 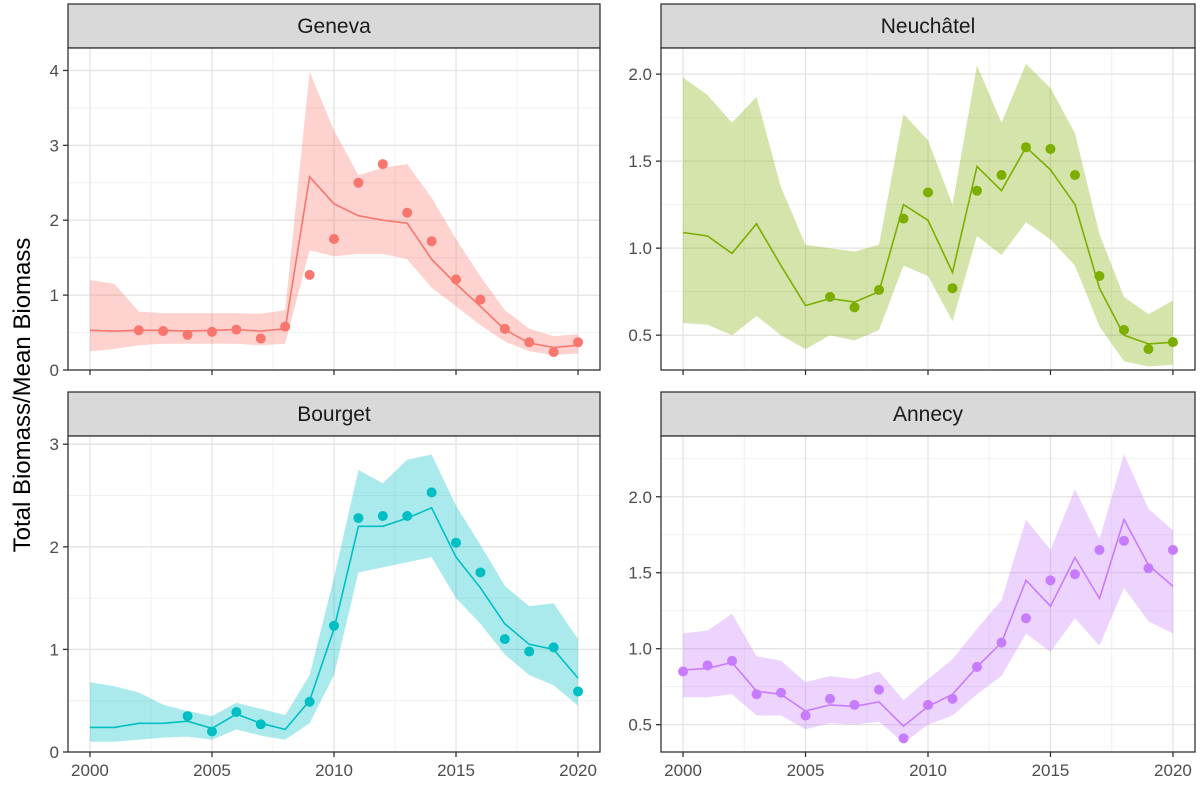 I want to click on panel-title: Neuchâtel, so click(x=928, y=26).